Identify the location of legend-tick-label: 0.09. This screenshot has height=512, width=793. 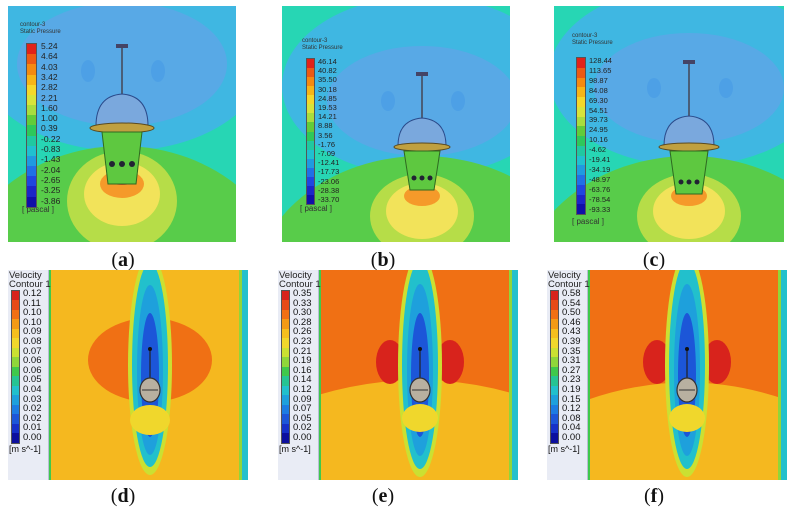
(302, 399).